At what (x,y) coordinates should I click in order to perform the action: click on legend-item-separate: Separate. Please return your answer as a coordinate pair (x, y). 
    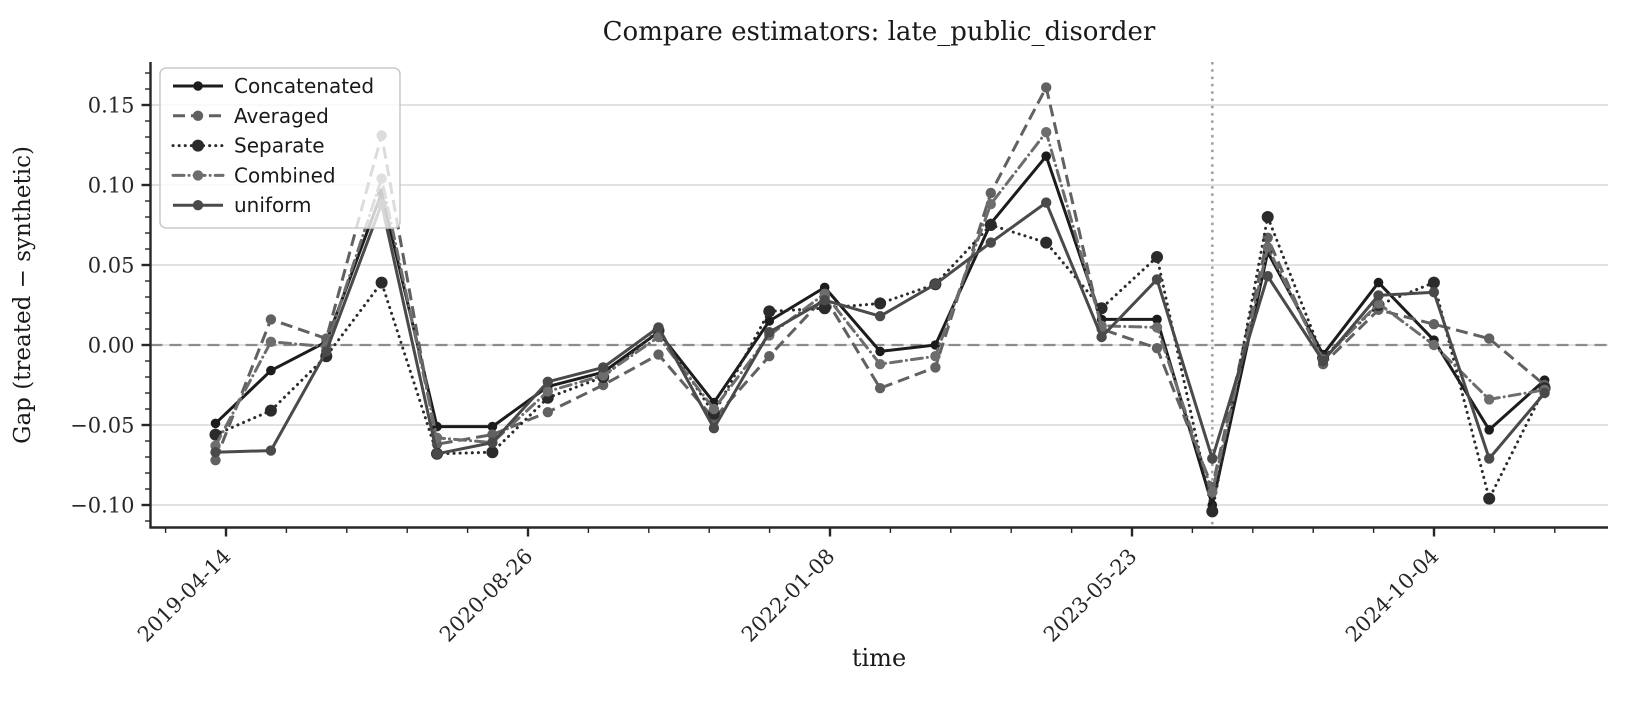
    Looking at the image, I should click on (248, 146).